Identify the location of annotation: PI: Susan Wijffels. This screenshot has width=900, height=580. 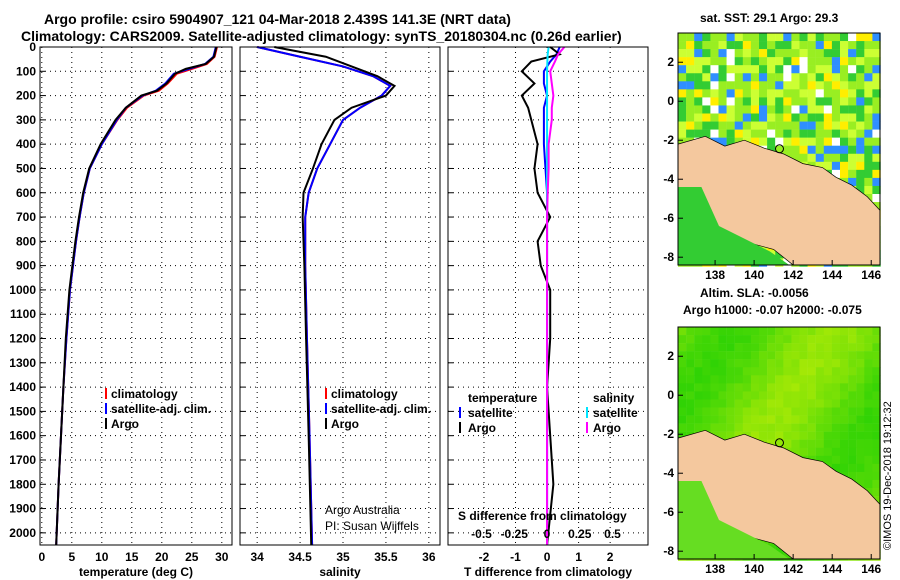
(372, 526).